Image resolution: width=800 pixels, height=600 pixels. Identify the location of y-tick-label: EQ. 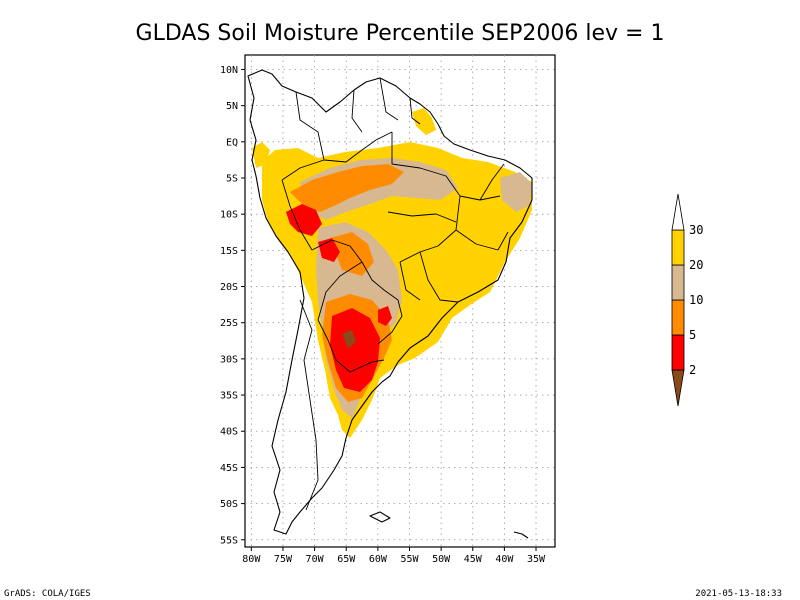
(232, 142).